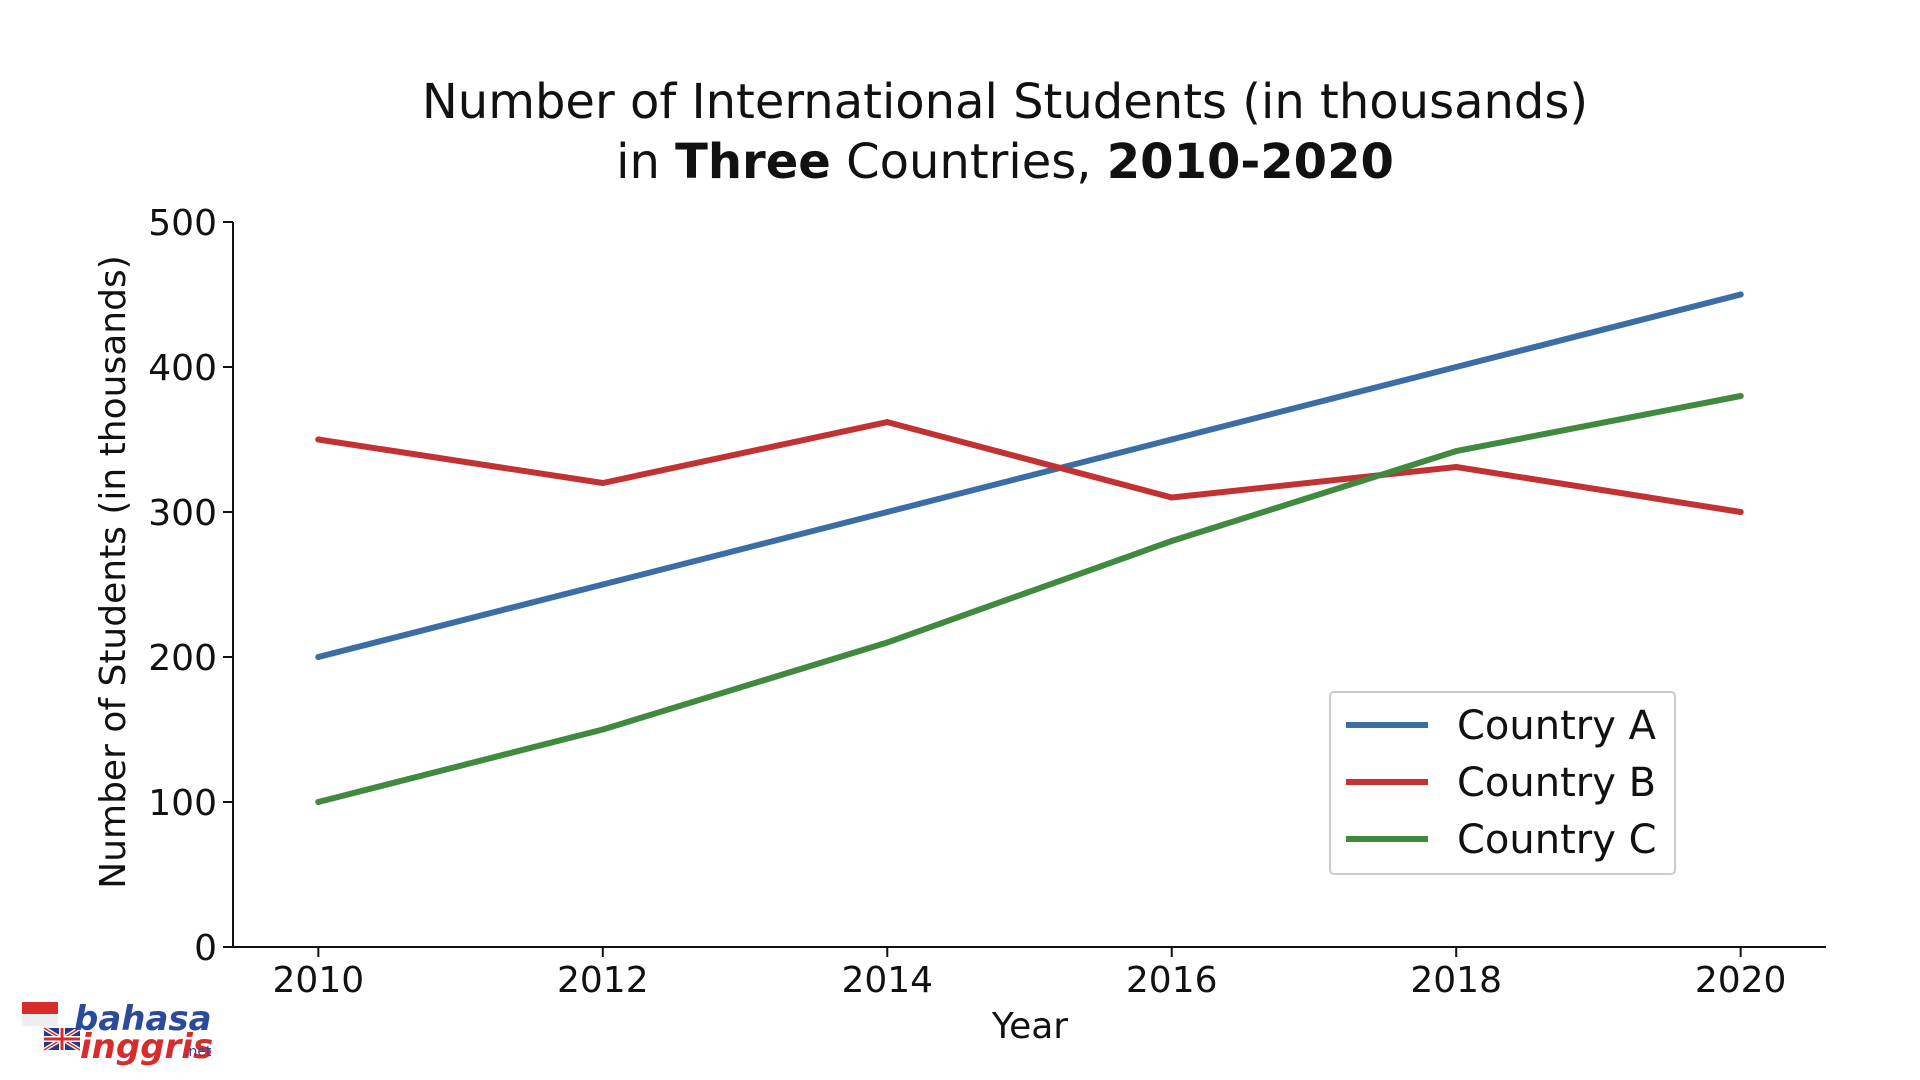 This screenshot has width=1920, height=1080. Describe the element at coordinates (887, 980) in the screenshot. I see `x-tick-label: 2014` at that location.